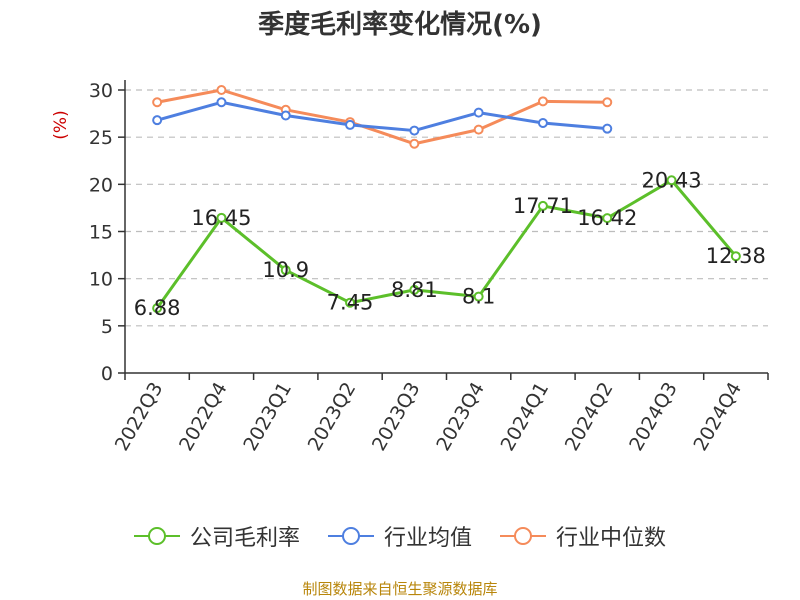 This screenshot has height=600, width=800. I want to click on legend-item-industry-median: 行业中位数, so click(583, 536).